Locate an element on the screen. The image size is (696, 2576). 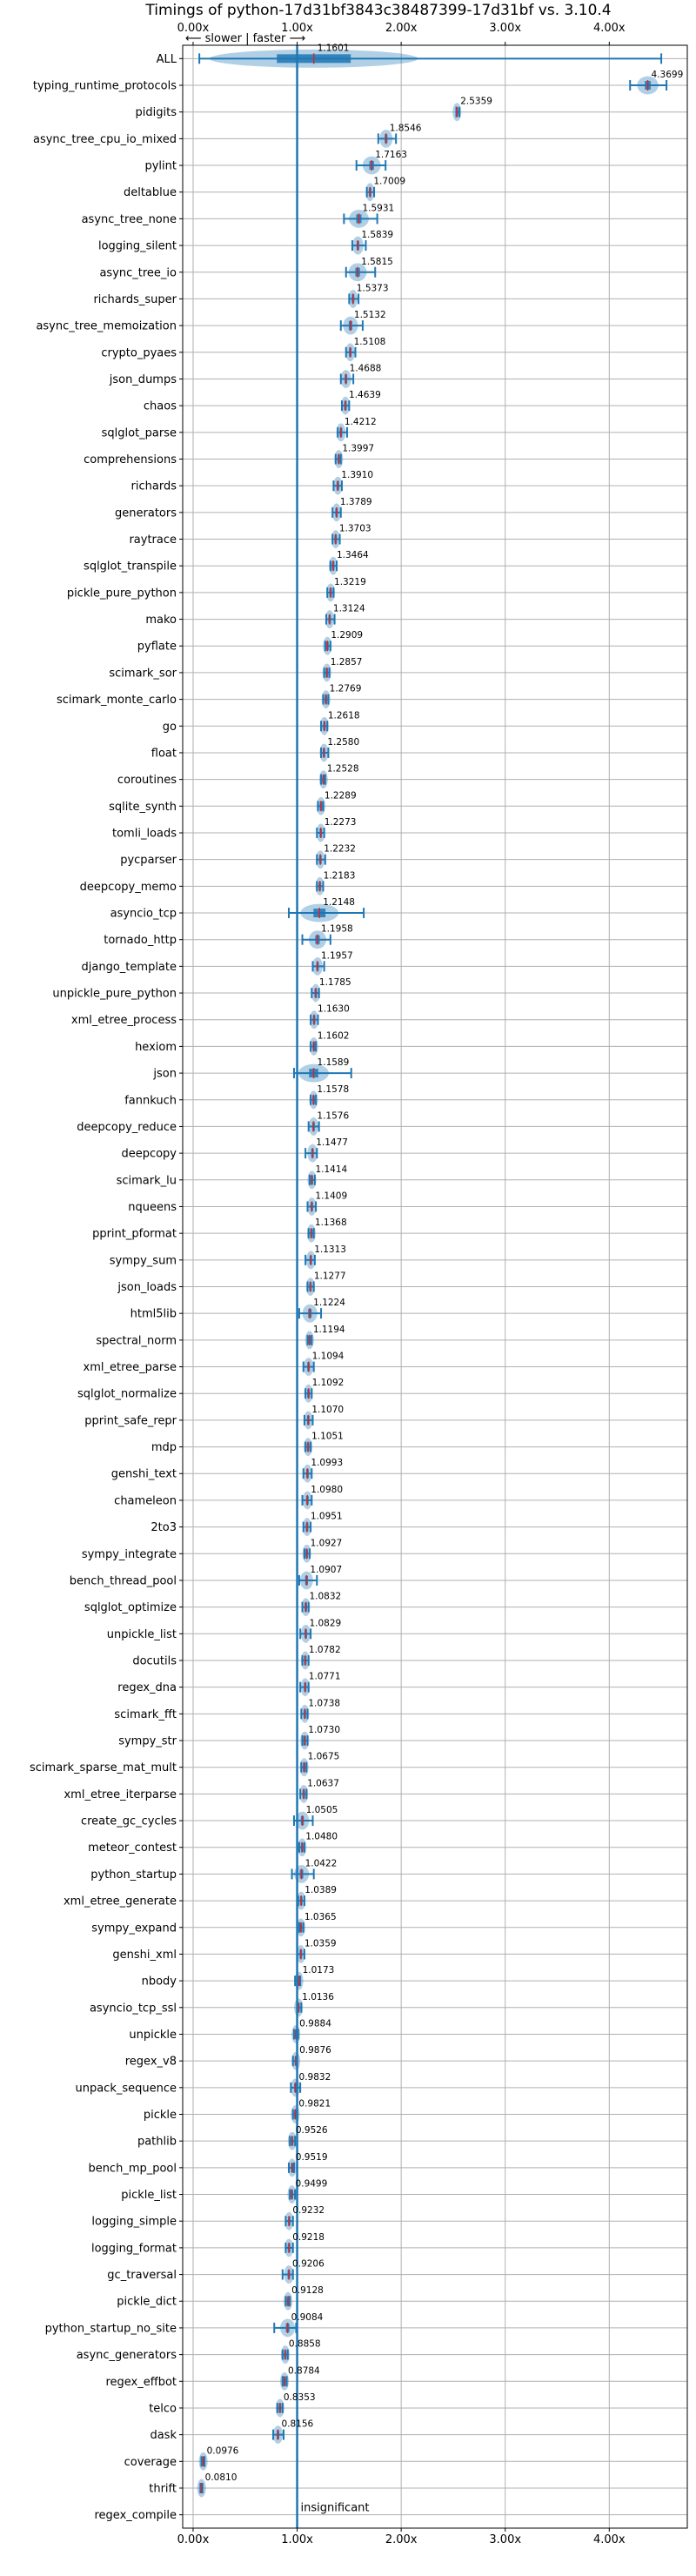
category-label: nbody is located at coordinates (159, 1982).